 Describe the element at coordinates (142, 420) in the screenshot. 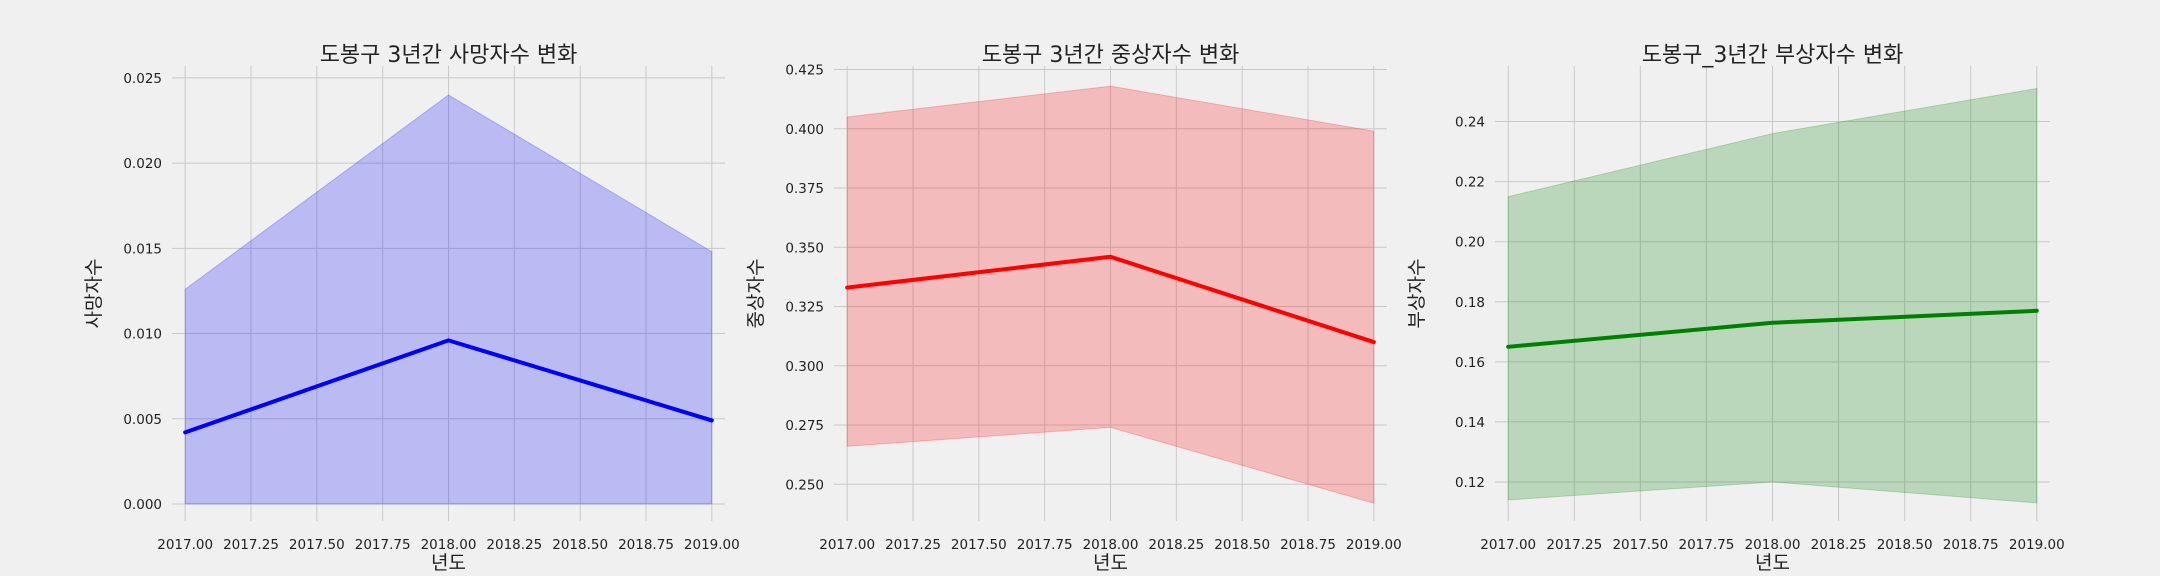

I see `y-tick-label: 0.005` at that location.